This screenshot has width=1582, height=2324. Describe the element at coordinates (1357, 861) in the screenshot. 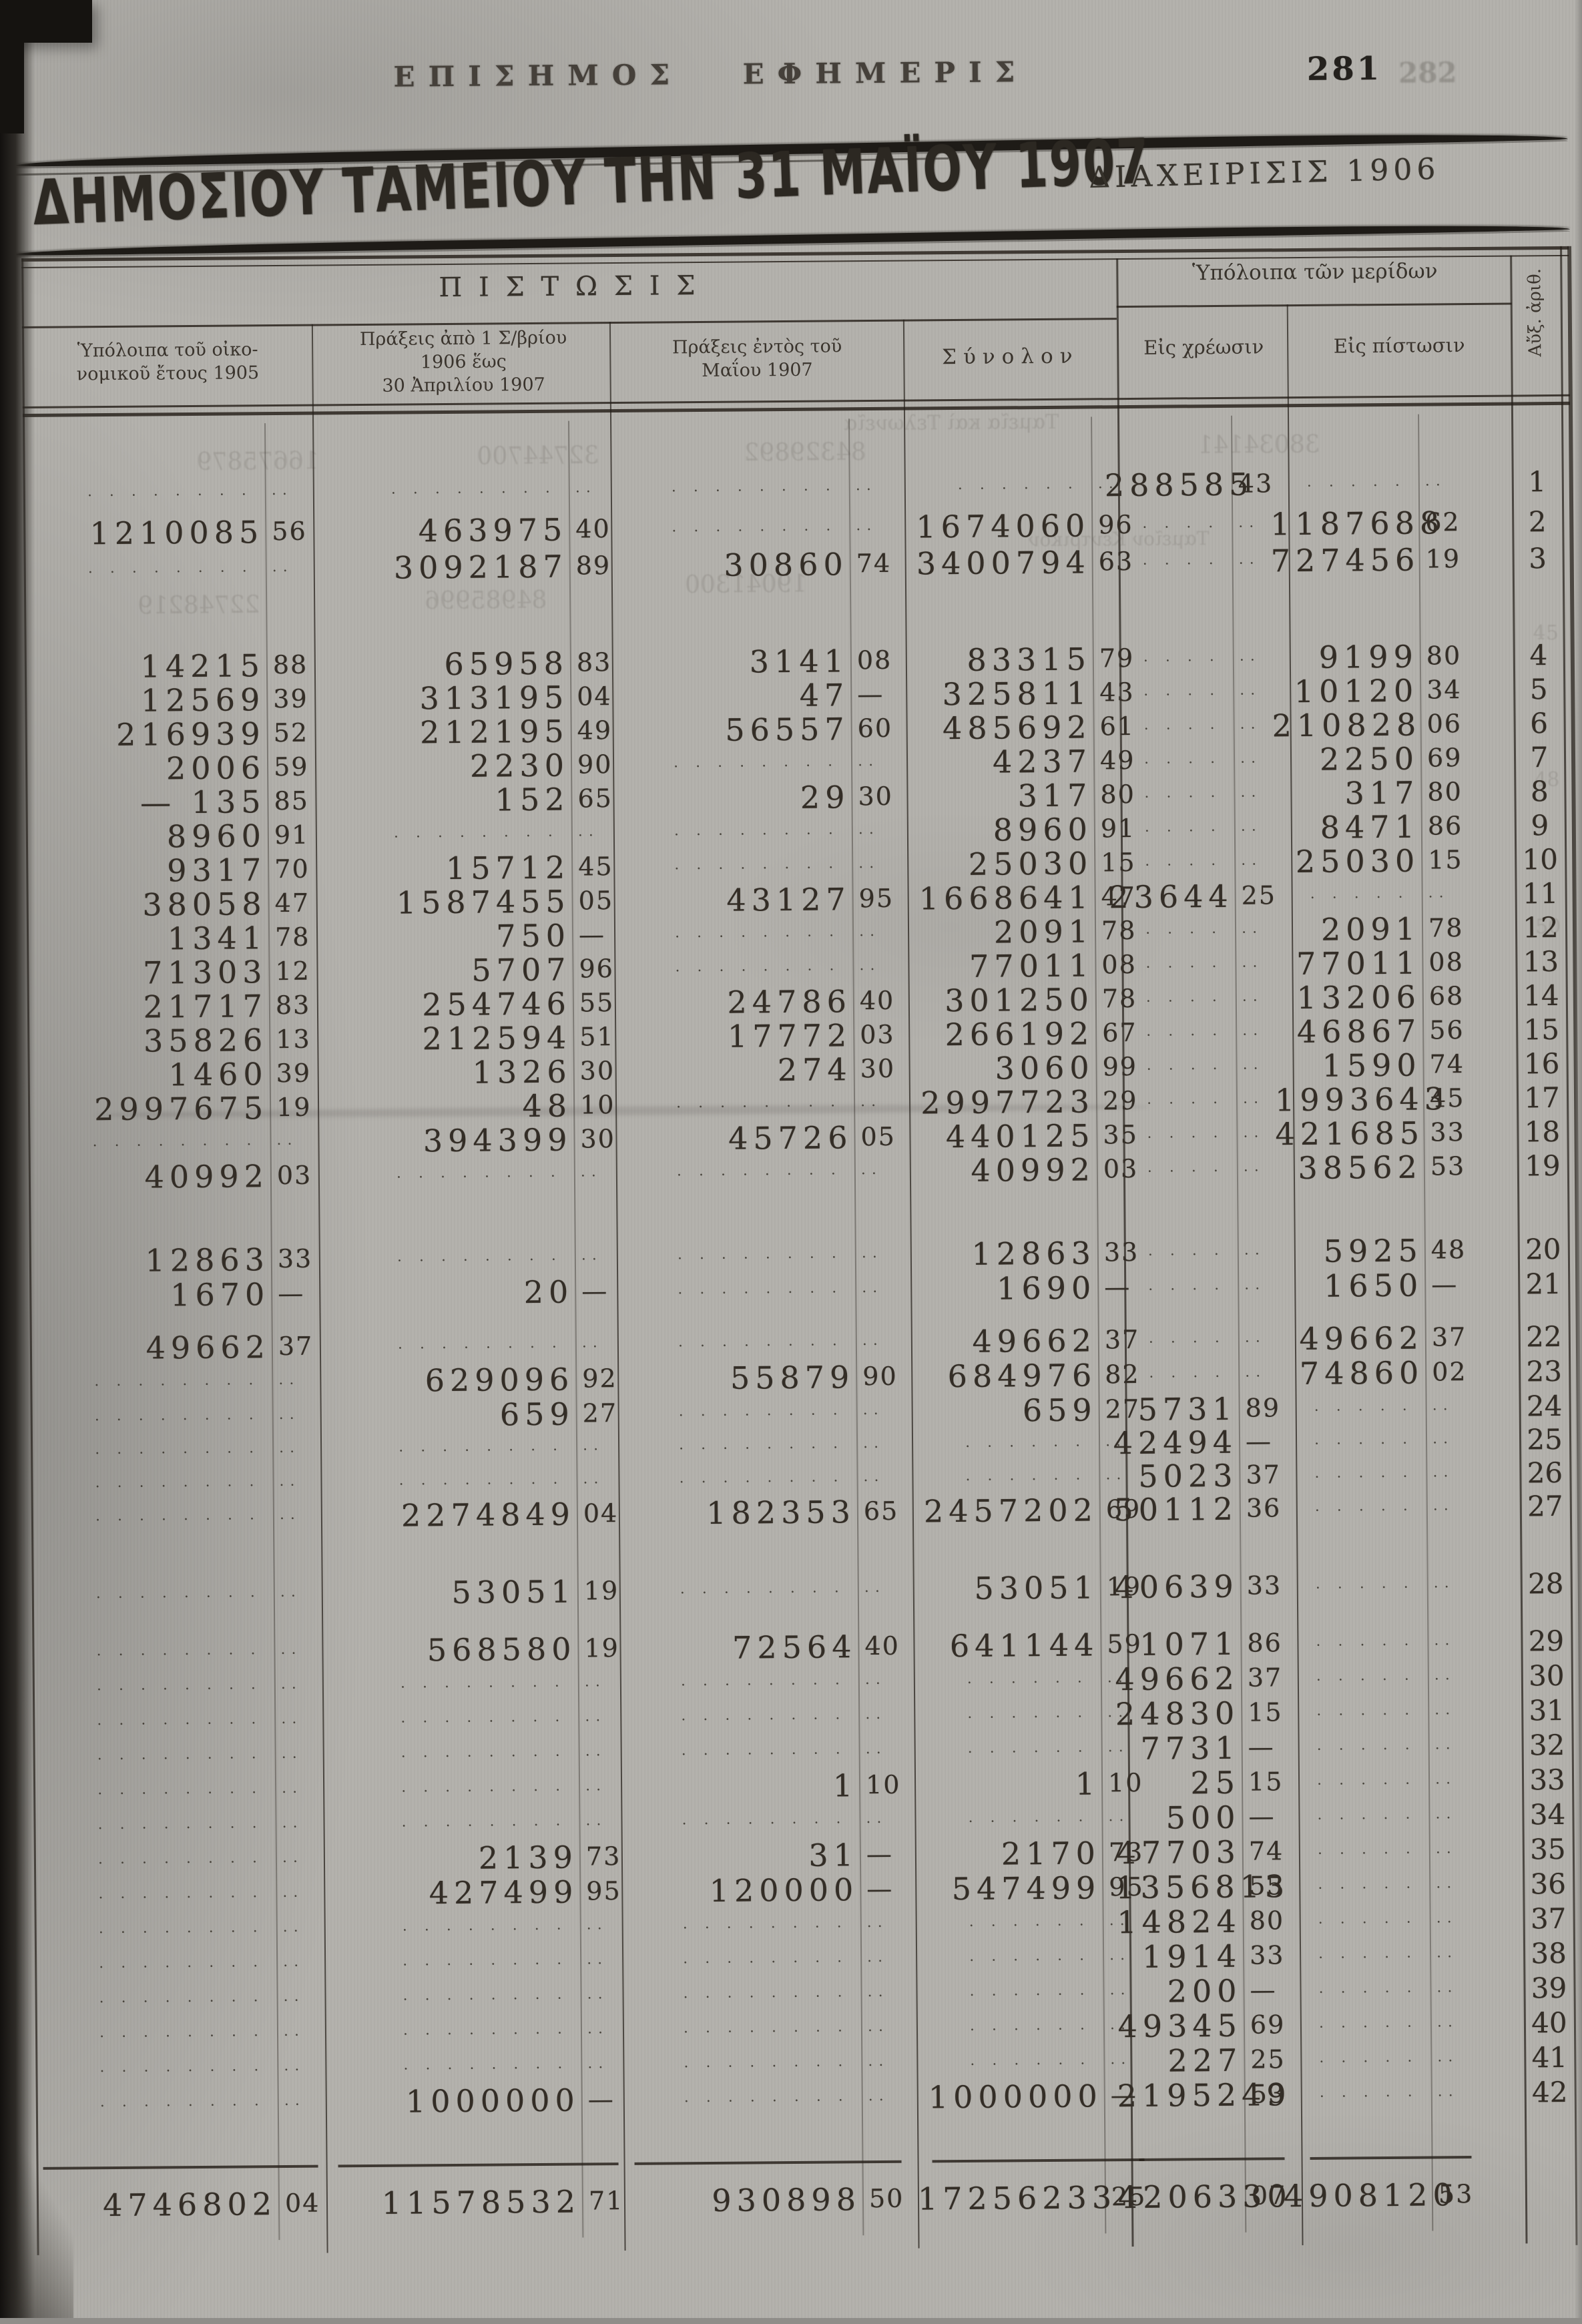

I see `amount-int: 25030` at that location.